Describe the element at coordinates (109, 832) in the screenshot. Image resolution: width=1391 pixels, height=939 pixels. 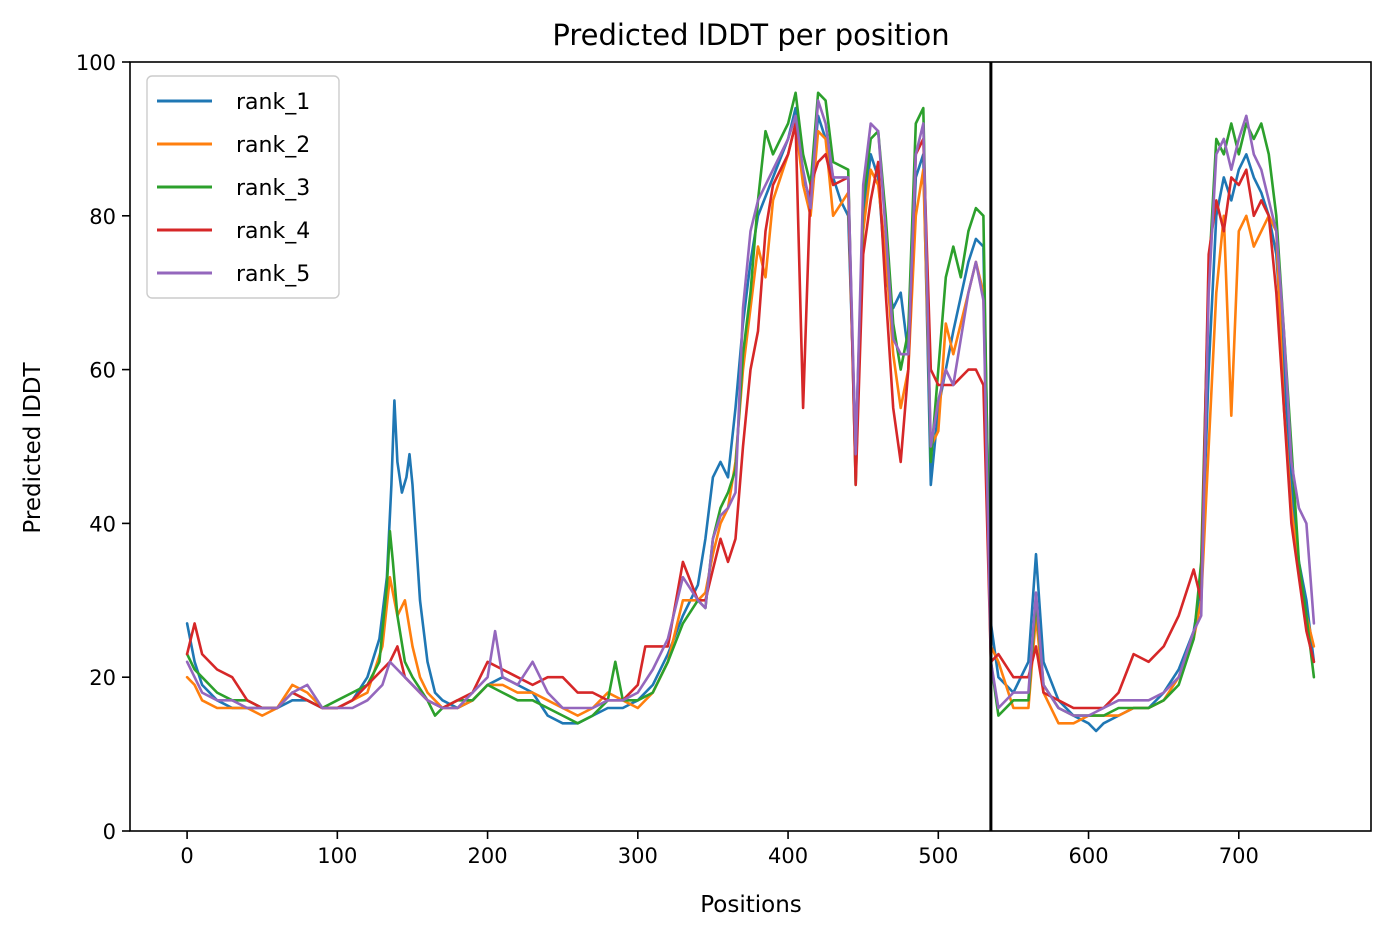
I see `y-tick-label: 0` at that location.